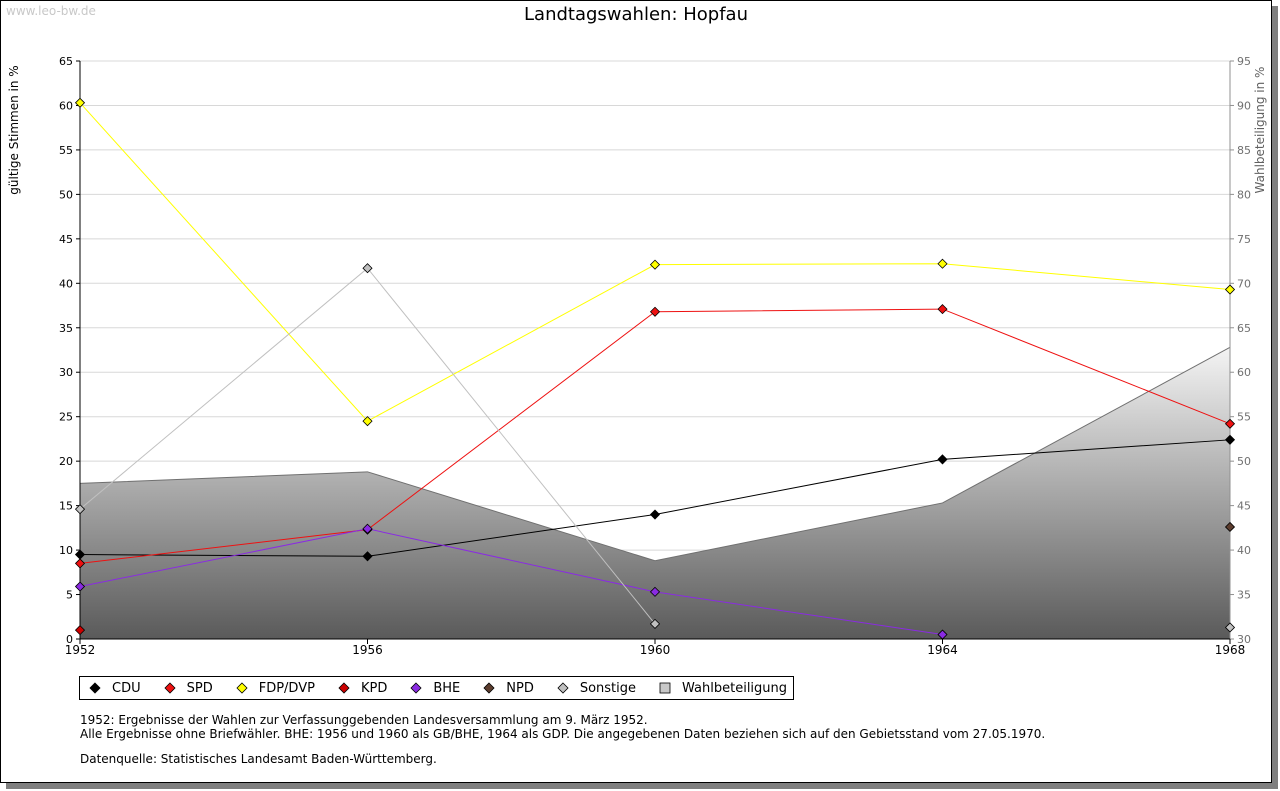 The image size is (1280, 791). I want to click on legend-label-spd: SPD, so click(199, 688).